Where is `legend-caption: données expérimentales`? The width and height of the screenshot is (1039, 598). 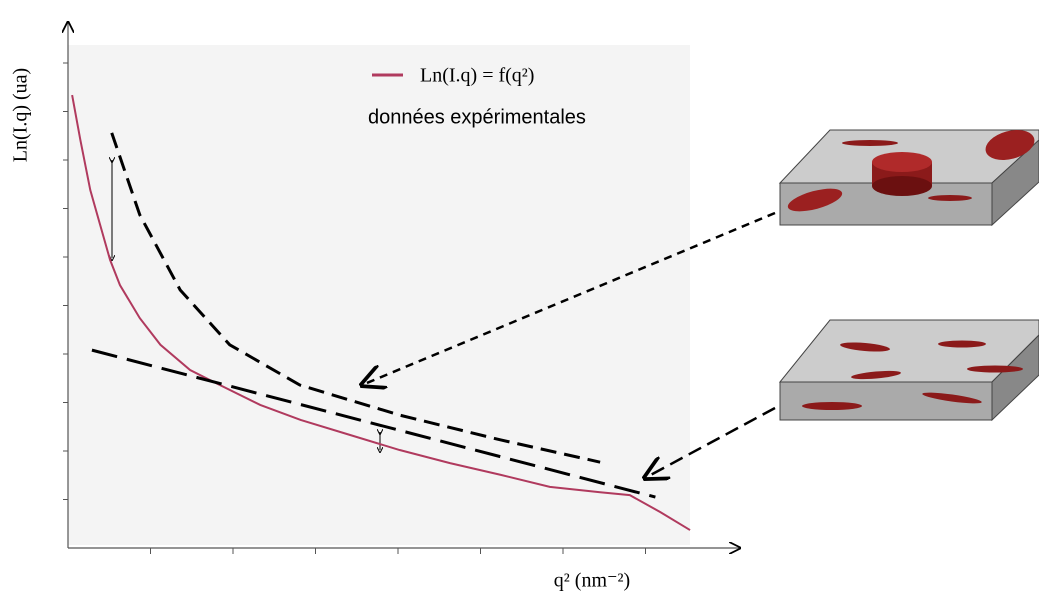 legend-caption: données expérimentales is located at coordinates (477, 117).